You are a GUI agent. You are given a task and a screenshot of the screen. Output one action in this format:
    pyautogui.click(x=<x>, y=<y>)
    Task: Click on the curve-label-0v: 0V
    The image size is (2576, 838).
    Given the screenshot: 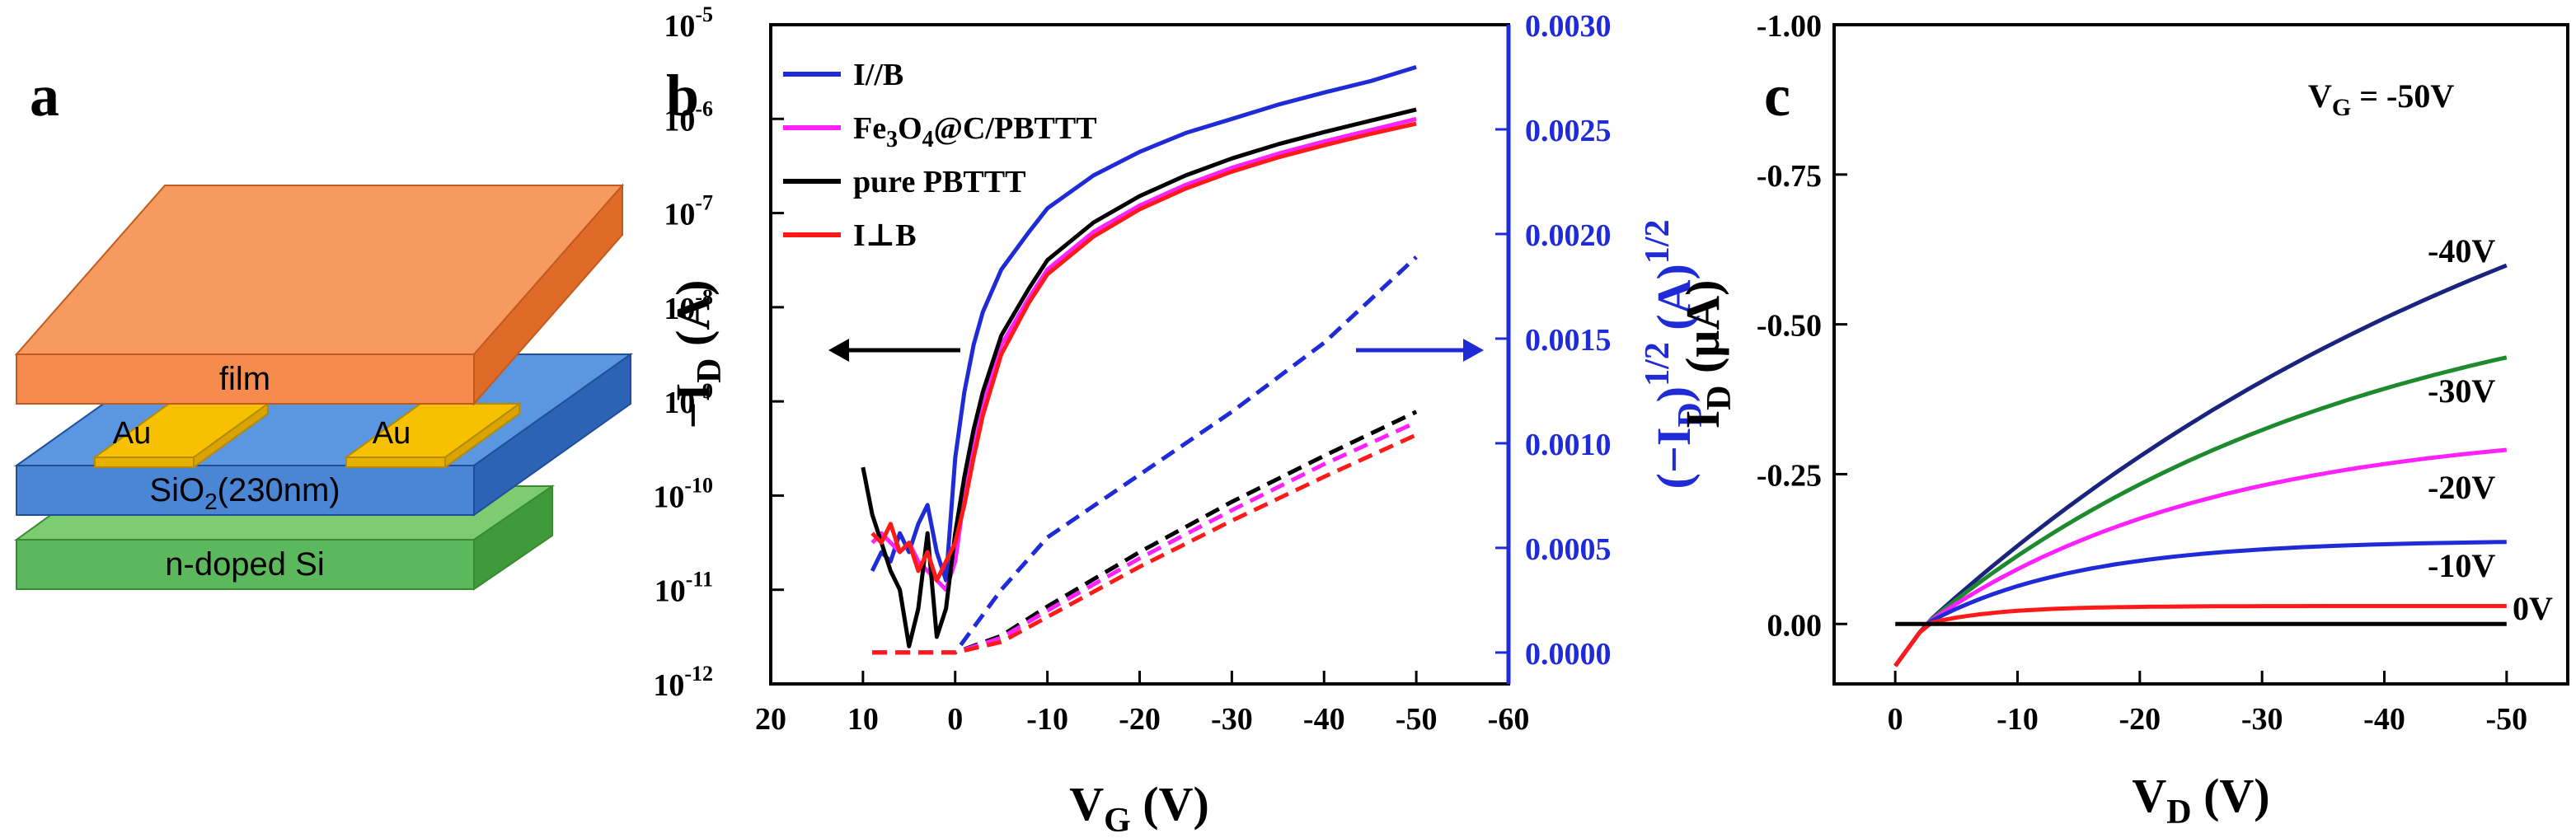 What is the action you would take?
    pyautogui.click(x=2533, y=608)
    